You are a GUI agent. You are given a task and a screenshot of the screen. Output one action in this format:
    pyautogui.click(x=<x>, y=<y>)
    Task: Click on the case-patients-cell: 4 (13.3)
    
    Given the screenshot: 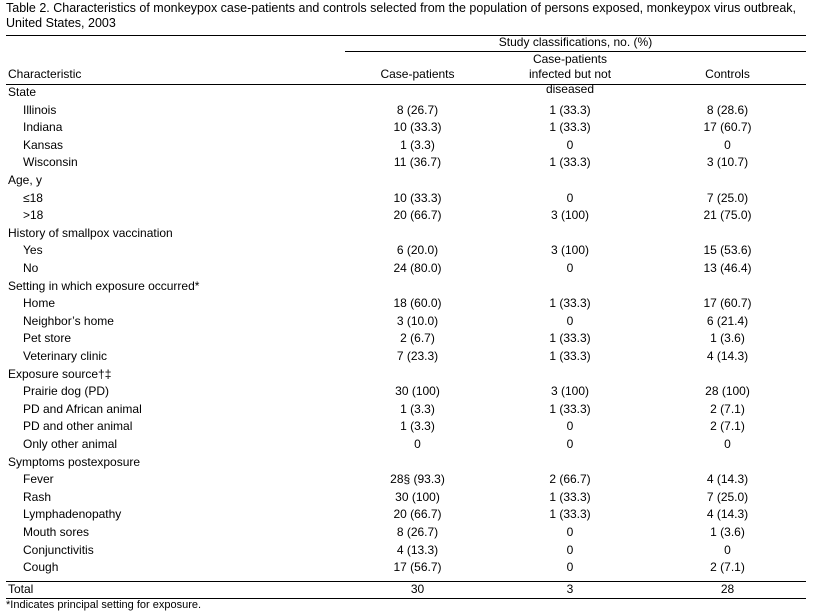 What is the action you would take?
    pyautogui.click(x=417, y=549)
    